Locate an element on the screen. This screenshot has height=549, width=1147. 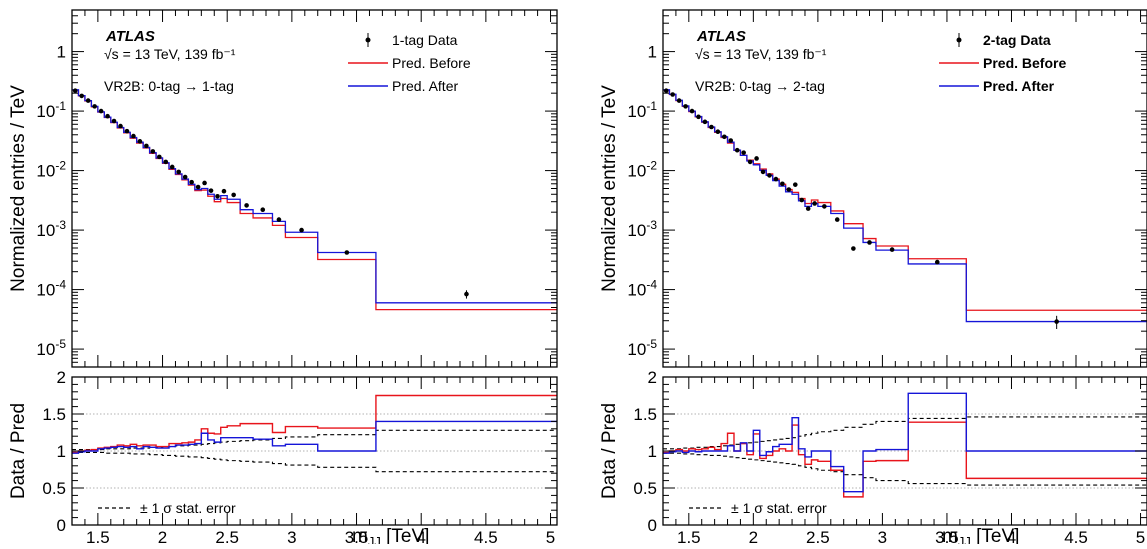
right-ratio-y-ticks: 0 0.5 1 1.5 2 is located at coordinates (890, 451).